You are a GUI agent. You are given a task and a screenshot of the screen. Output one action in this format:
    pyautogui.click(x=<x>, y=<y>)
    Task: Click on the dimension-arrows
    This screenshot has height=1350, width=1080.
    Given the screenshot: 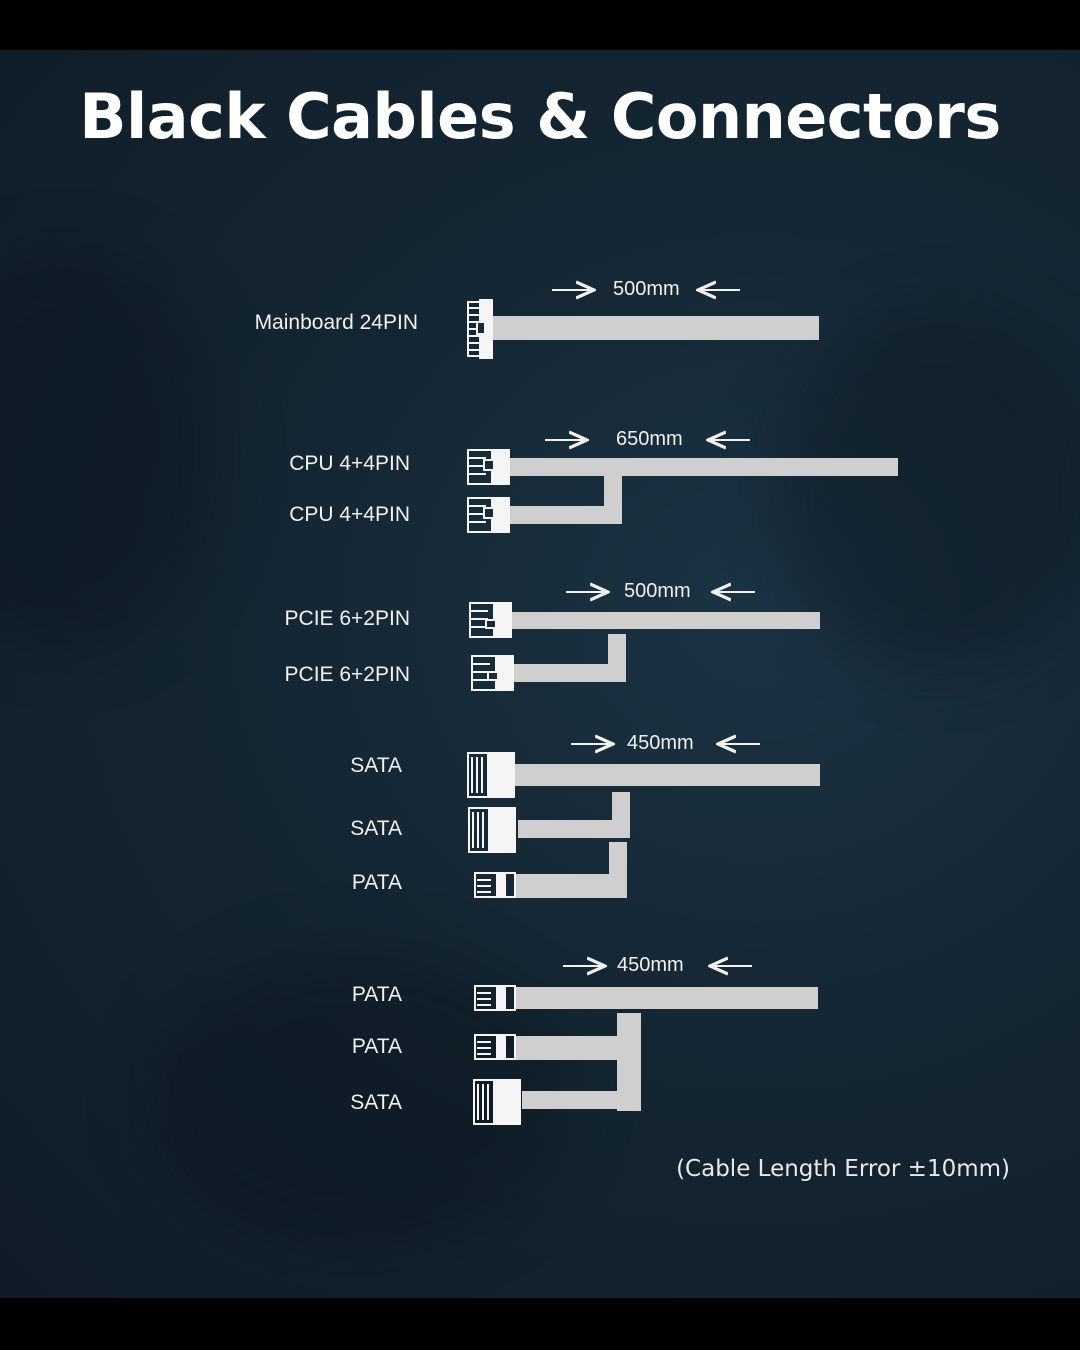 What is the action you would take?
    pyautogui.click(x=652, y=628)
    